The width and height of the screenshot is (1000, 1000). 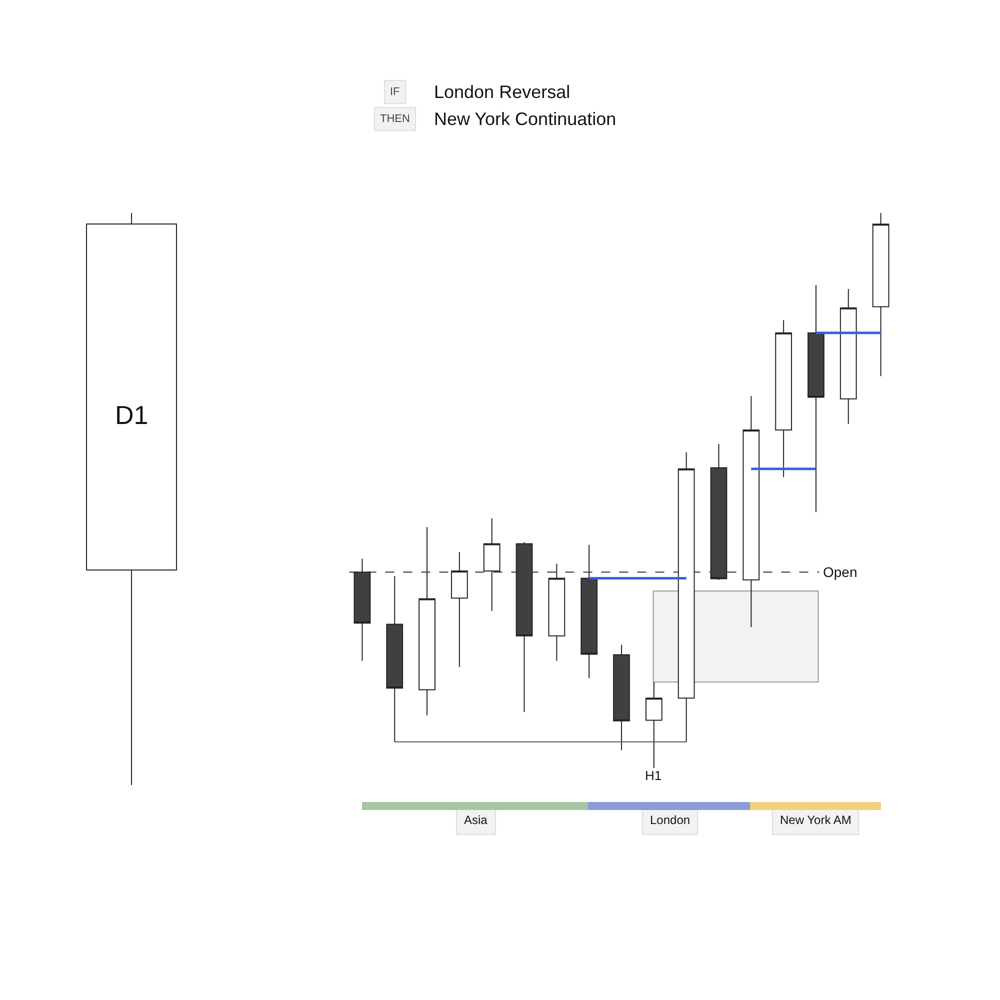 I want to click on text: Asia, so click(x=476, y=820).